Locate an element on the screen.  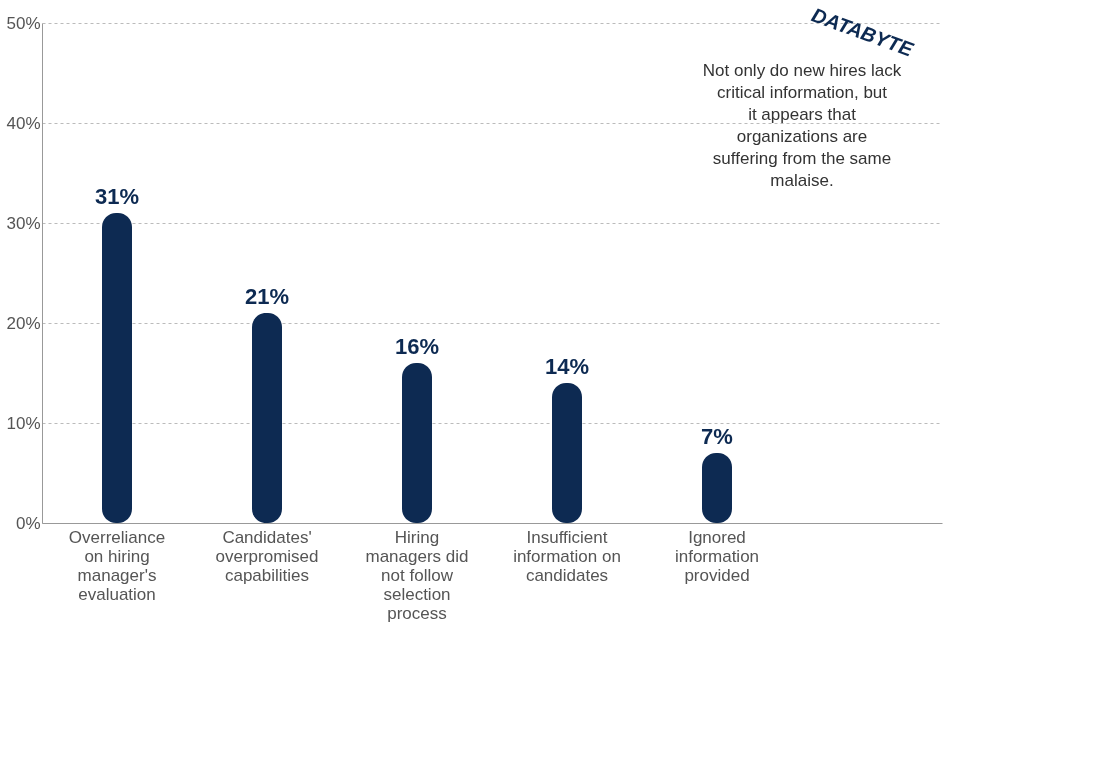
annotation: Not only do new hires lack critical information, but it appears that organizations are suffering from the same malaise. is located at coordinates (802, 125).